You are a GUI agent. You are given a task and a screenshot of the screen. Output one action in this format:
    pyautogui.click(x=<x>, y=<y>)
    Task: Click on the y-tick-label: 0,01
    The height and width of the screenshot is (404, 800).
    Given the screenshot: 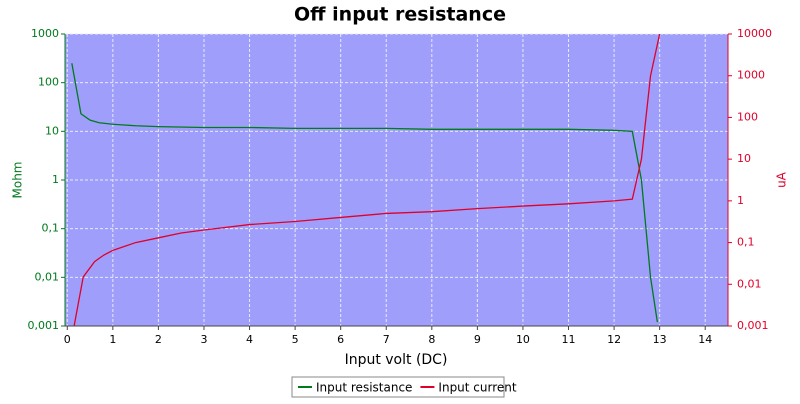 What is the action you would take?
    pyautogui.click(x=47, y=276)
    